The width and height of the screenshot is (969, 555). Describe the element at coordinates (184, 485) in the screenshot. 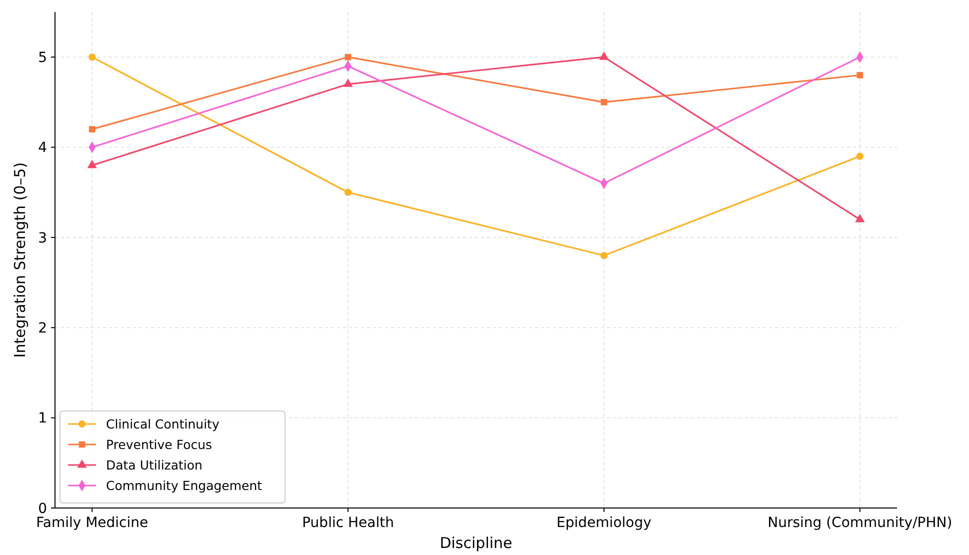

I see `legend-label: Community Engagement` at that location.